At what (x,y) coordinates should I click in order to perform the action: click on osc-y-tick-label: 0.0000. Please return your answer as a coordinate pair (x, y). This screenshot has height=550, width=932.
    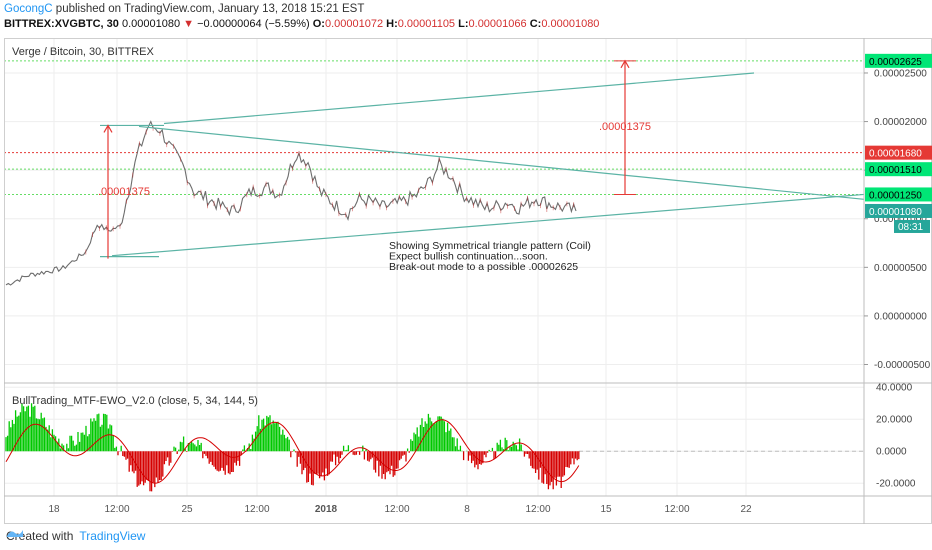
    Looking at the image, I should click on (891, 452).